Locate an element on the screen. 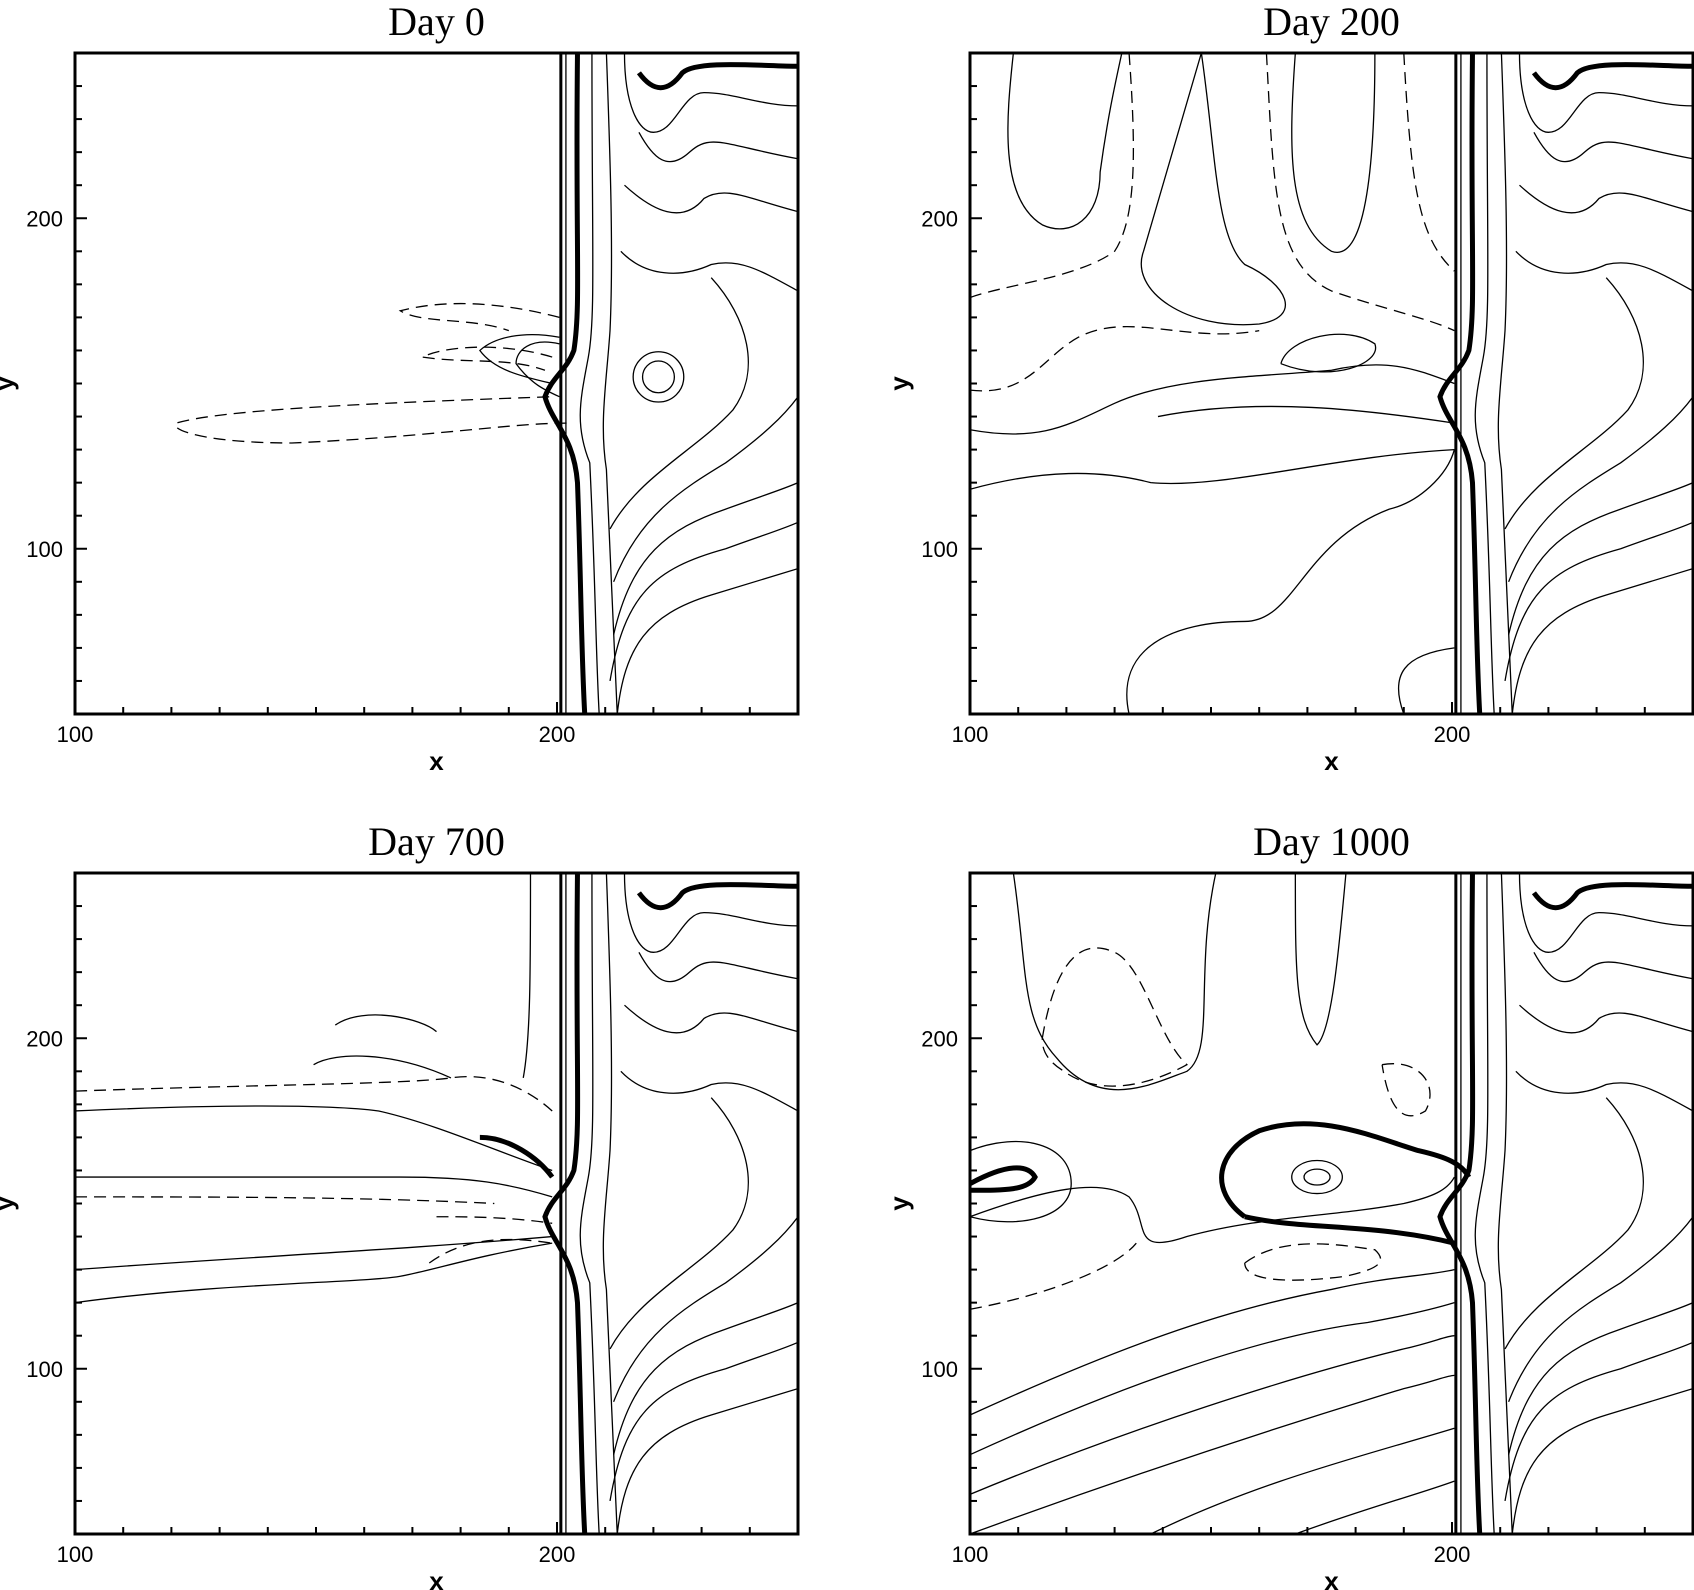  panel-title: Day 1000 is located at coordinates (1331, 841).